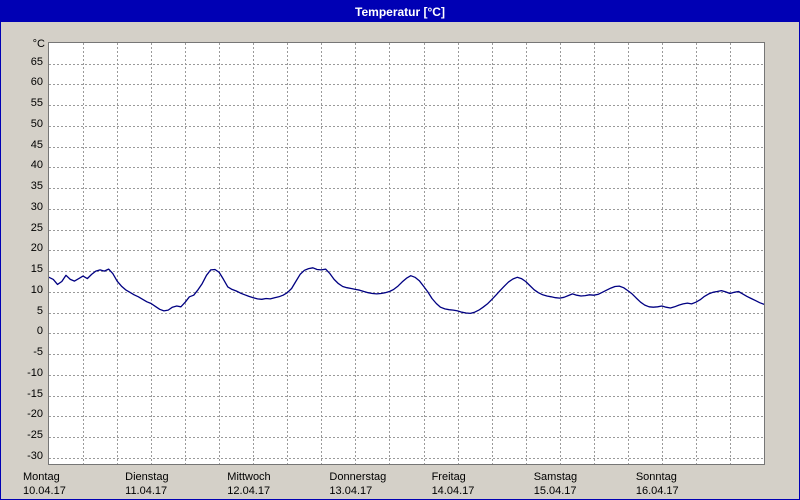  What do you see at coordinates (36, 82) in the screenshot?
I see `y-tick-label: 60` at bounding box center [36, 82].